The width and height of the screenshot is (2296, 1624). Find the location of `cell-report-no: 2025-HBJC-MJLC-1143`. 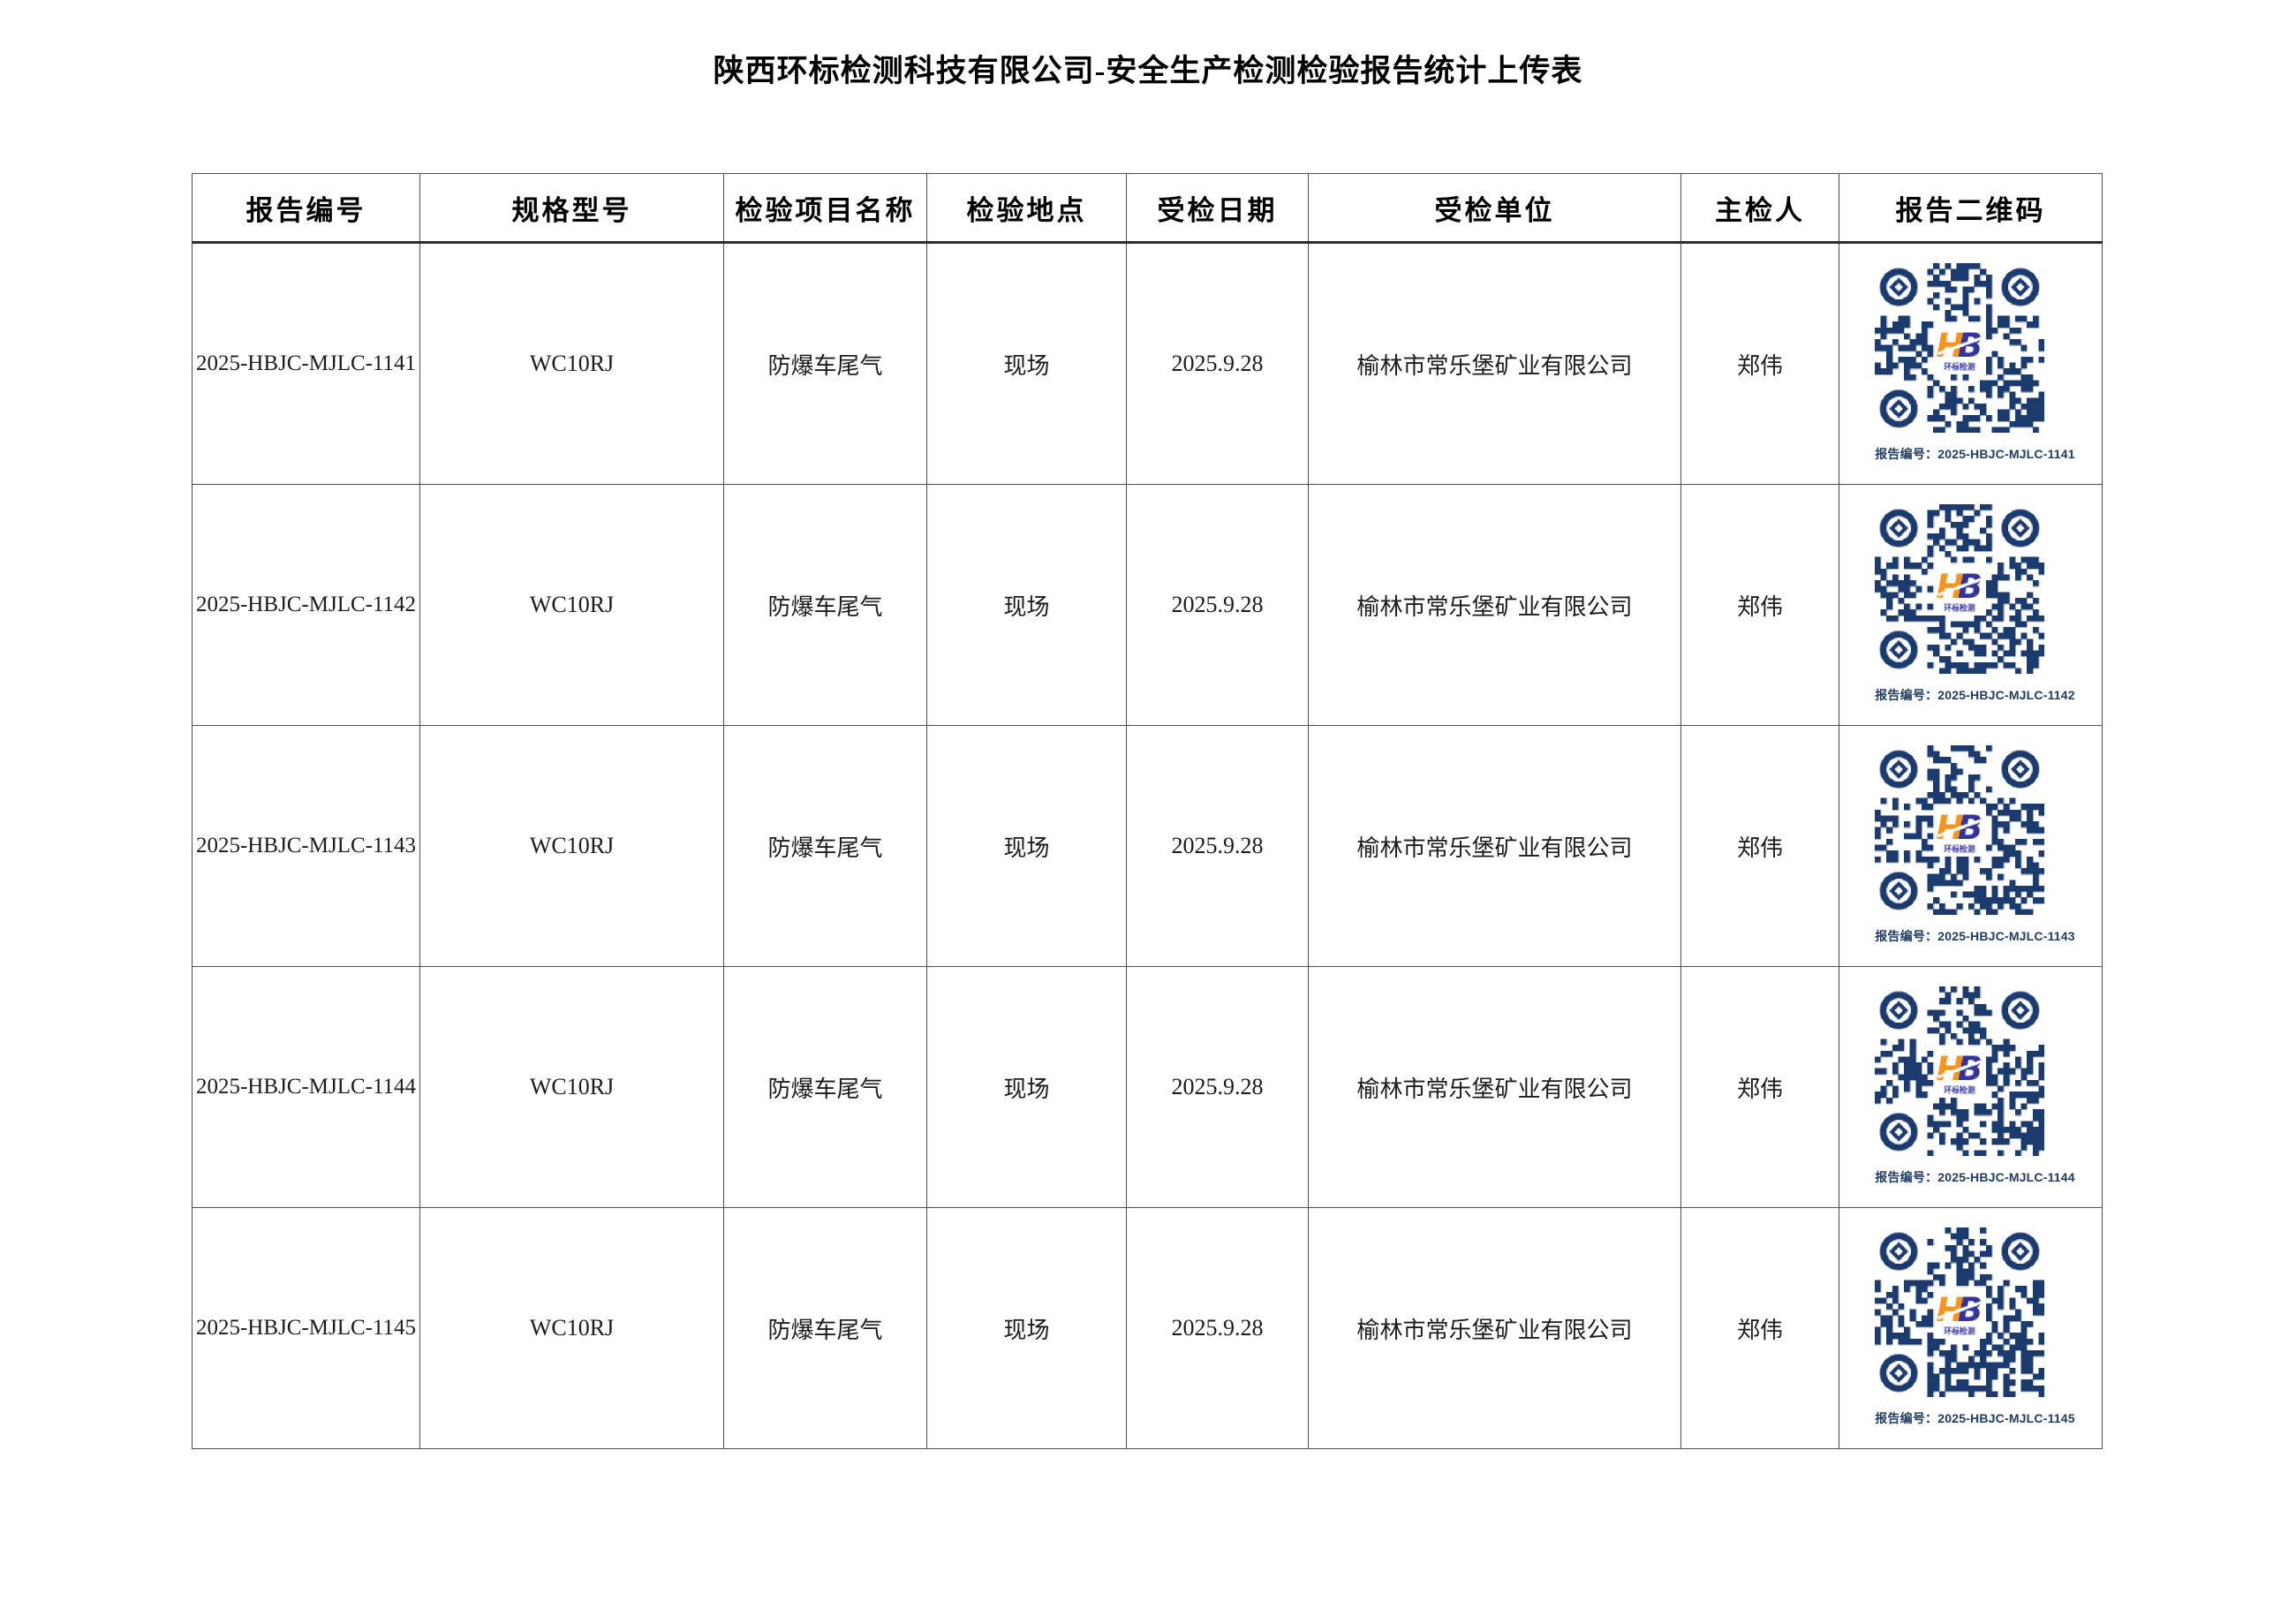

cell-report-no: 2025-HBJC-MJLC-1143 is located at coordinates (306, 846).